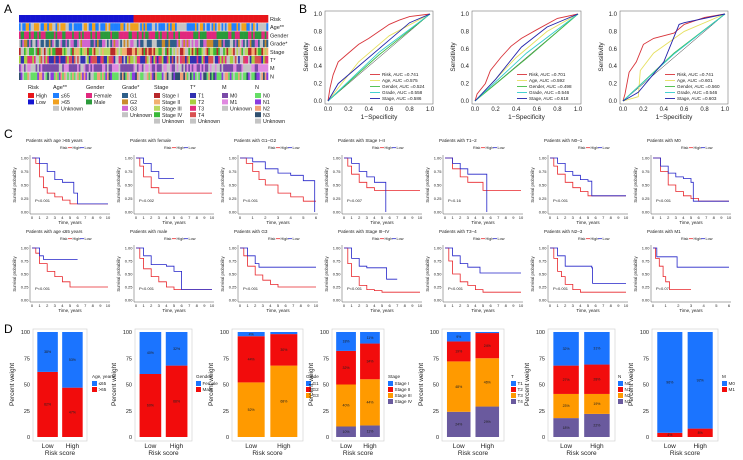 The image size is (743, 460). Describe the element at coordinates (400, 74) in the screenshot. I see `roc-legend-label: Risk, AUC =0.741` at that location.